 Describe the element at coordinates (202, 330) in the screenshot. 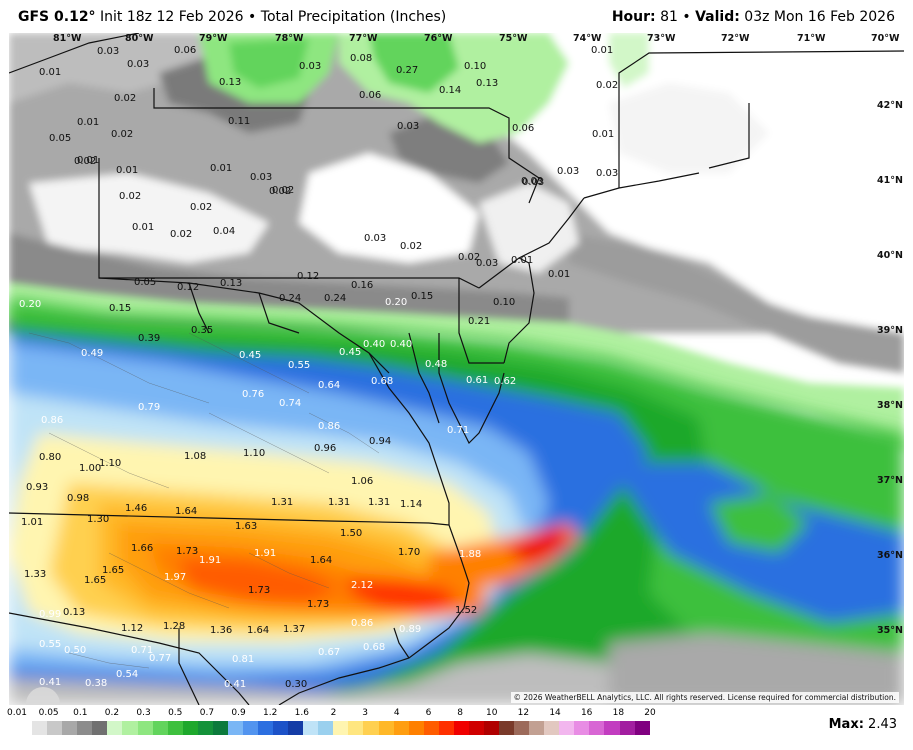

I see `precip-value-label: 0.35` at that location.